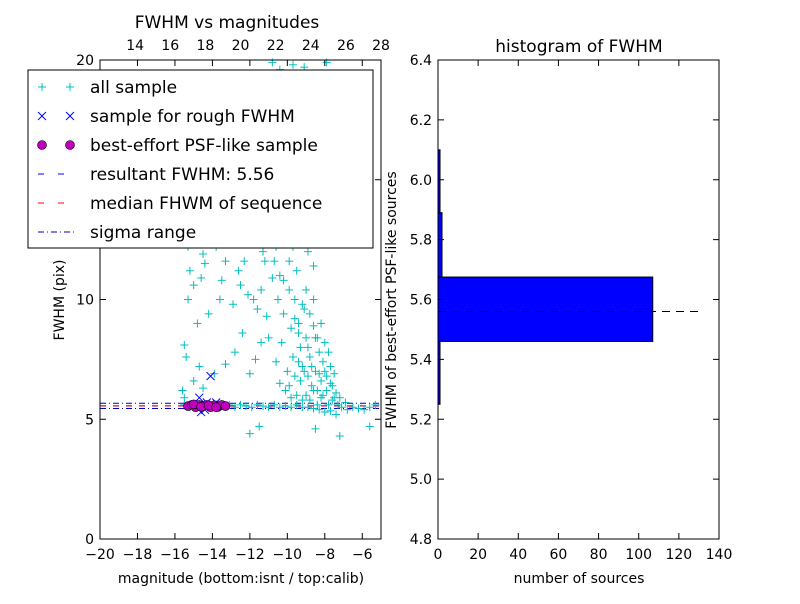  Describe the element at coordinates (85, 301) in the screenshot. I see `scatter-ytick-label: 10` at that location.